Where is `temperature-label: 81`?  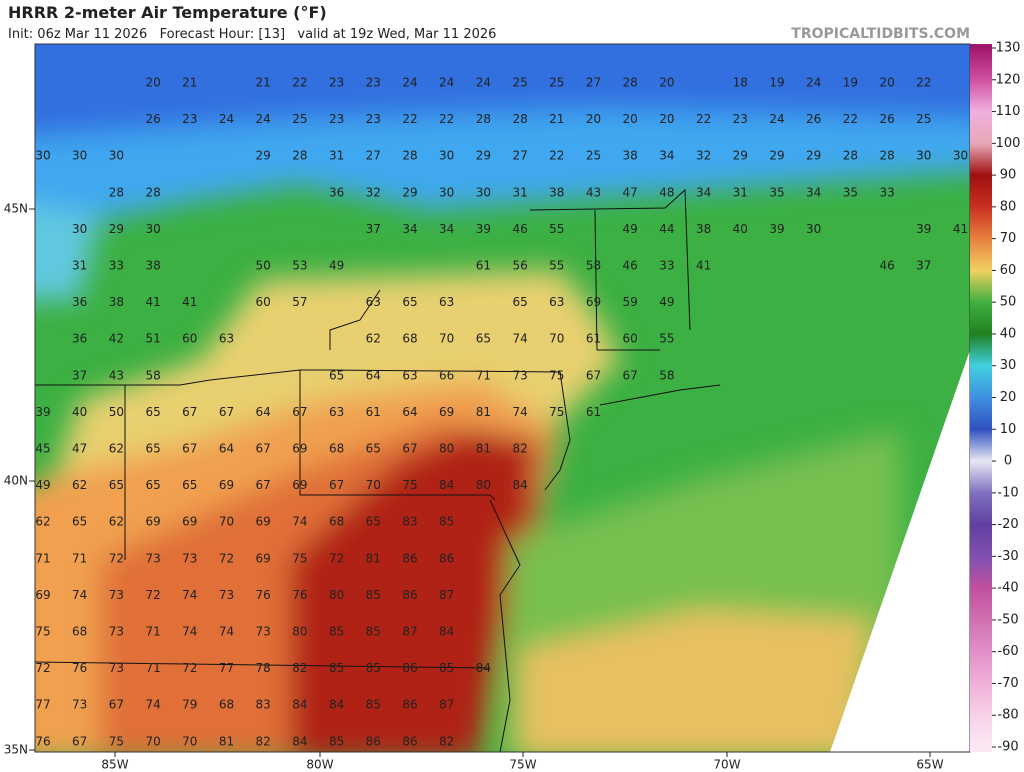 temperature-label: 81 is located at coordinates (483, 449).